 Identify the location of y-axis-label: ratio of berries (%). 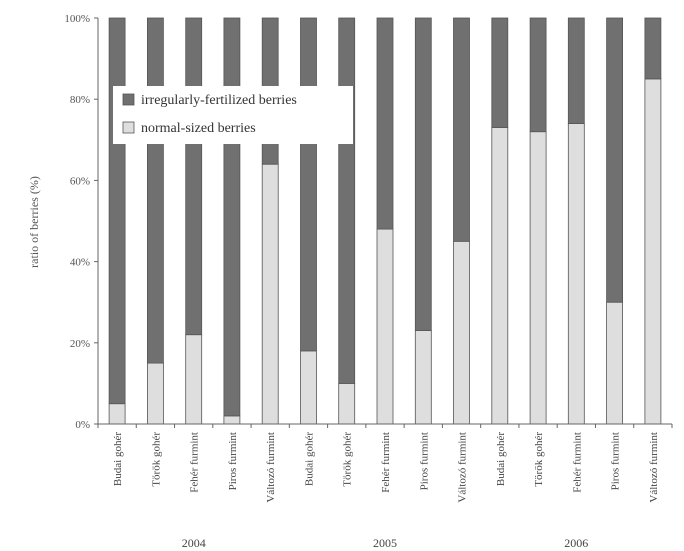
(34, 222).